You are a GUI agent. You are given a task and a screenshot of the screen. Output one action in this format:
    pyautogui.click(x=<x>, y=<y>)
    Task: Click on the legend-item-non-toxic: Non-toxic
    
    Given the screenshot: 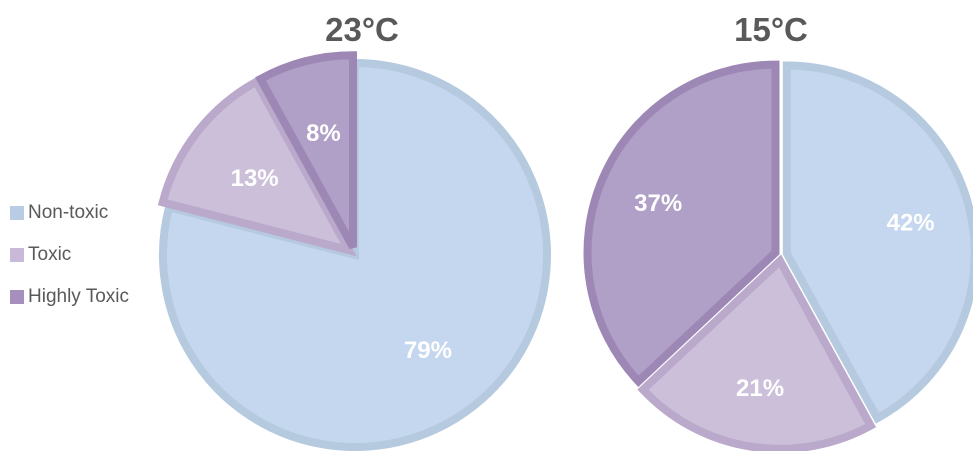 What is the action you would take?
    pyautogui.click(x=69, y=213)
    